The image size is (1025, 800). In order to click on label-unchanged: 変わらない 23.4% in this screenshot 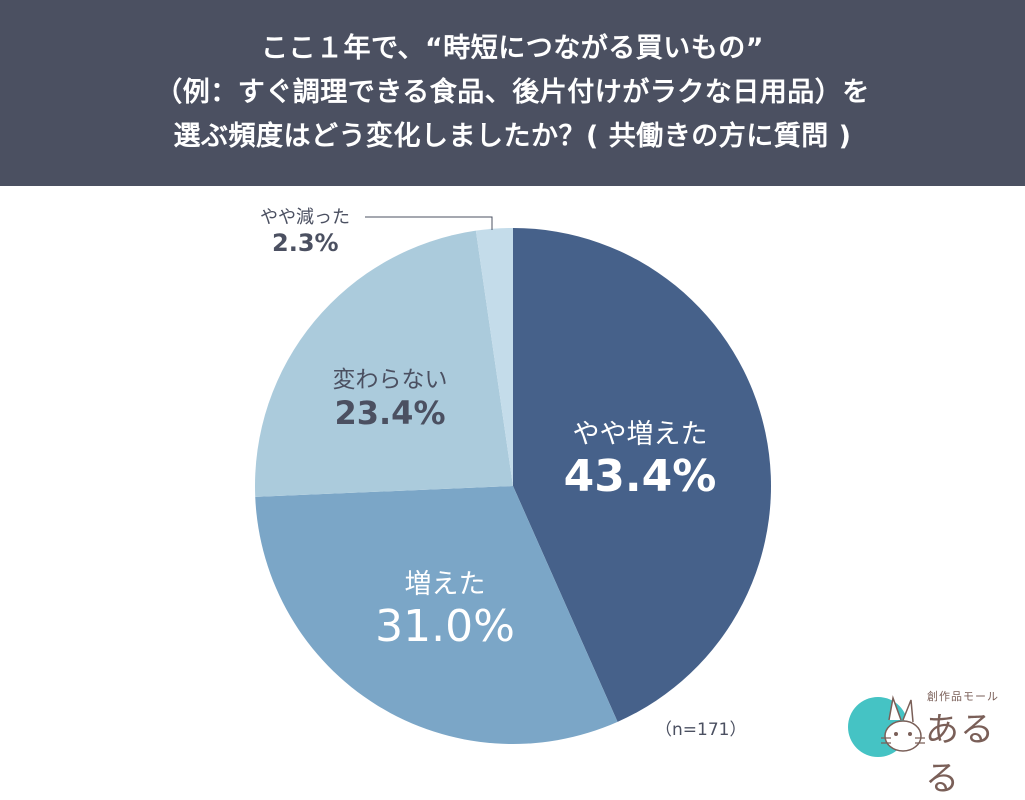, I will do `click(390, 396)`.